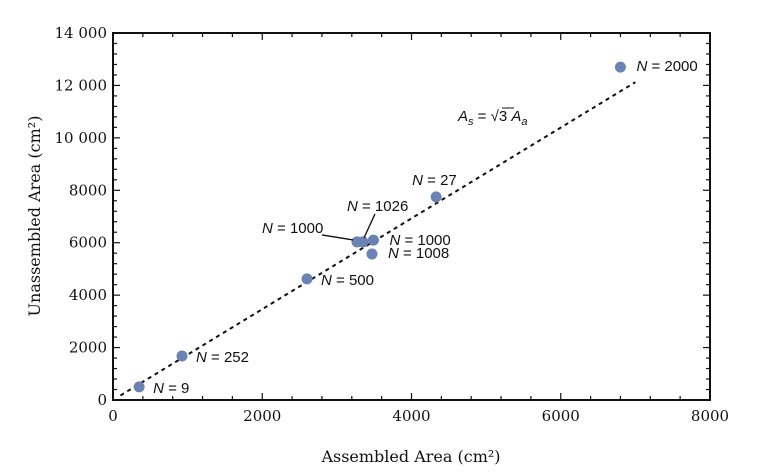  I want to click on y-tick-label: 14 000, so click(81, 33).